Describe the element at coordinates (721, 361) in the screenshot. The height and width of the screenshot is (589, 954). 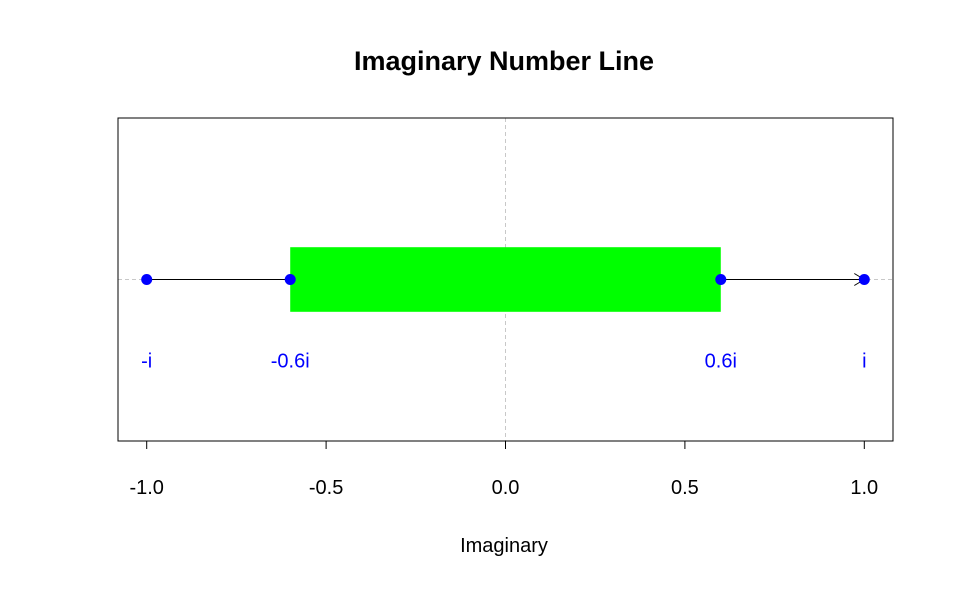
I see `point-label-3: 0.6i` at that location.